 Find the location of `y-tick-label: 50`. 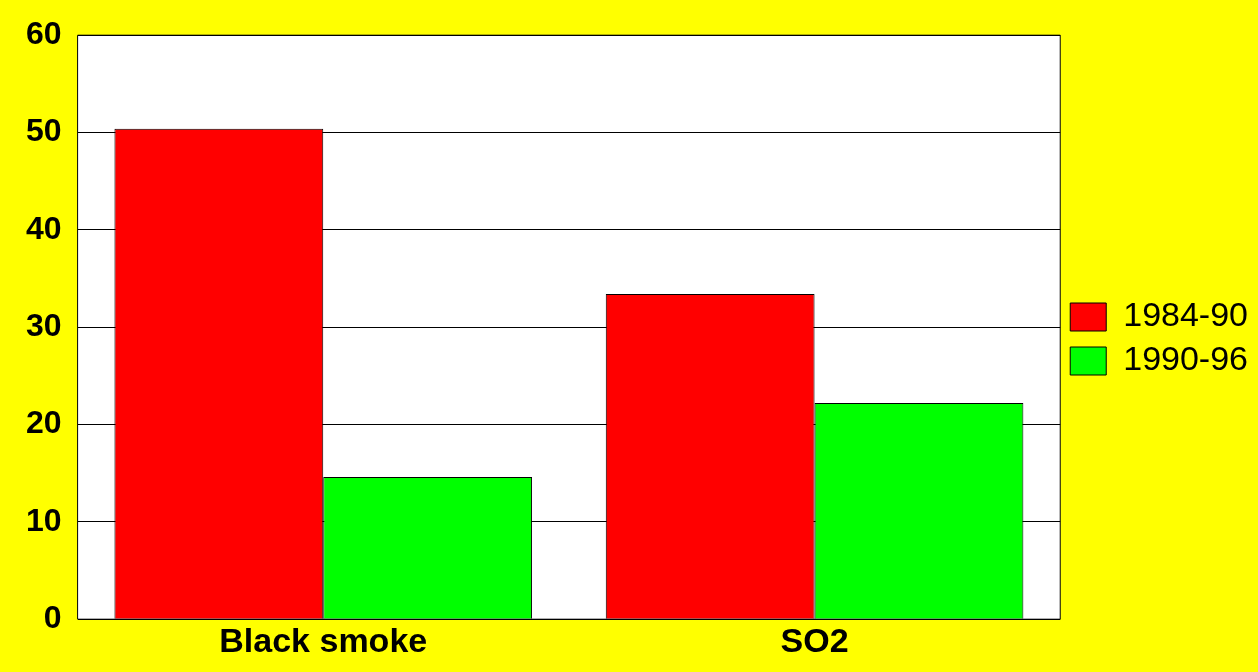

y-tick-label: 50 is located at coordinates (44, 130).